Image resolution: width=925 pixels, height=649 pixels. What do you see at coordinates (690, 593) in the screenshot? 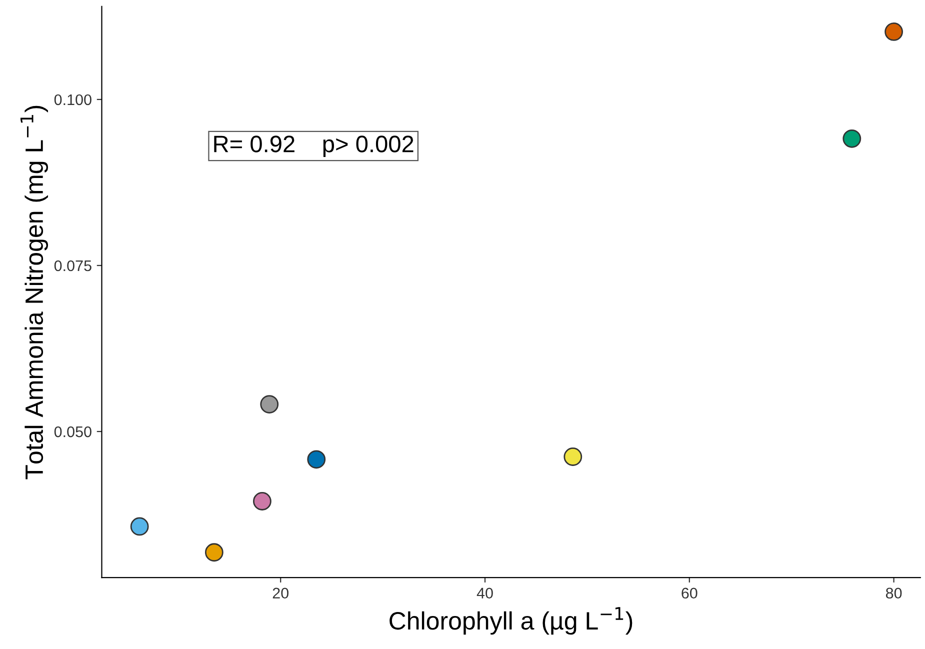
I see `x-tick-label: 60` at bounding box center [690, 593].